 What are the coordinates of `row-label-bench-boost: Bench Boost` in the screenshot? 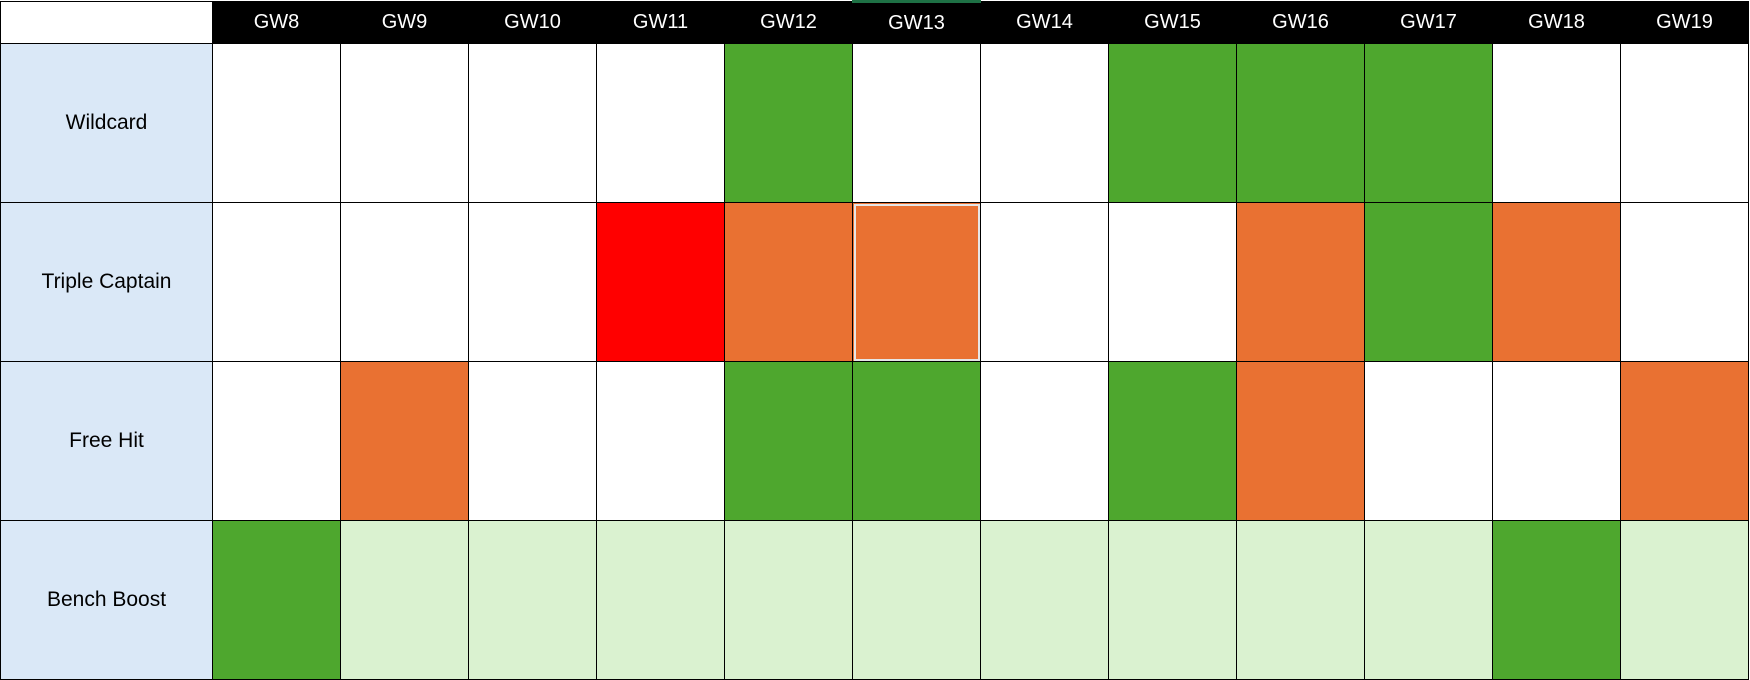 It's located at (106, 600).